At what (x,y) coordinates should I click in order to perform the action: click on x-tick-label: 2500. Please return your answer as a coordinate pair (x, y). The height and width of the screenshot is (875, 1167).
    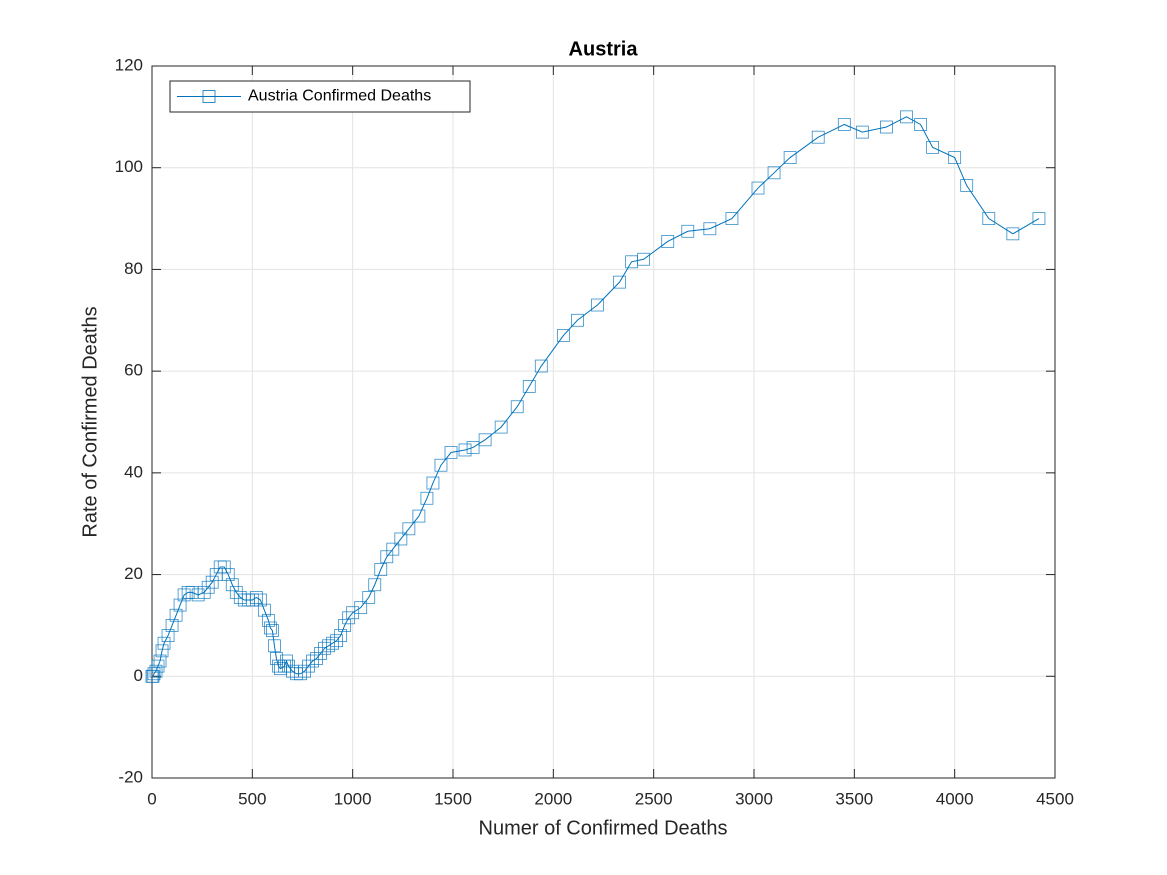
    Looking at the image, I should click on (654, 798).